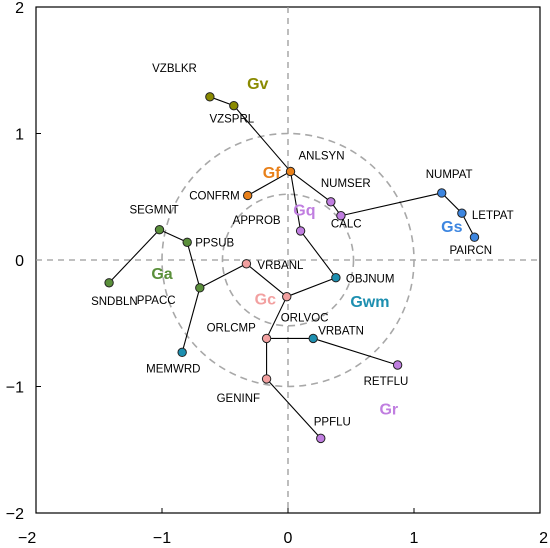  Describe the element at coordinates (231, 120) in the screenshot. I see `point-label-vzsprl: VZSPRL` at that location.